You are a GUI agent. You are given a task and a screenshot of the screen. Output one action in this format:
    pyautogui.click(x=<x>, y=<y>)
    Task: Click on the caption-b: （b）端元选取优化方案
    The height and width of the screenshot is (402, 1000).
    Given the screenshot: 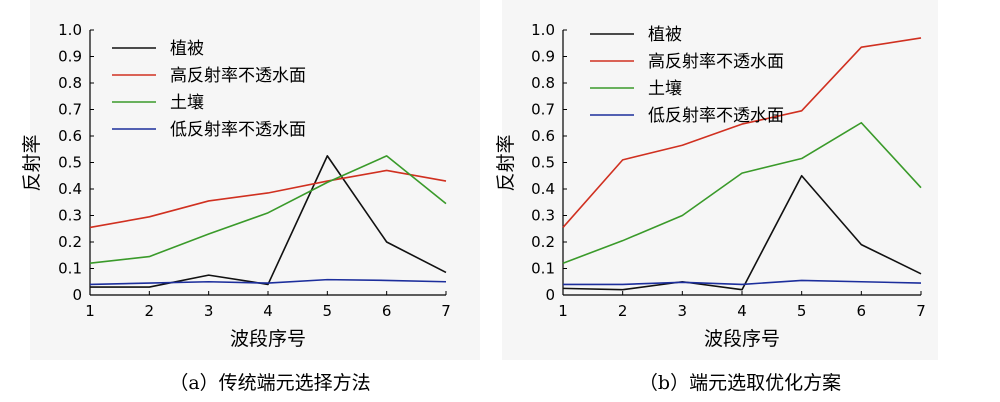 What is the action you would take?
    pyautogui.click(x=740, y=383)
    